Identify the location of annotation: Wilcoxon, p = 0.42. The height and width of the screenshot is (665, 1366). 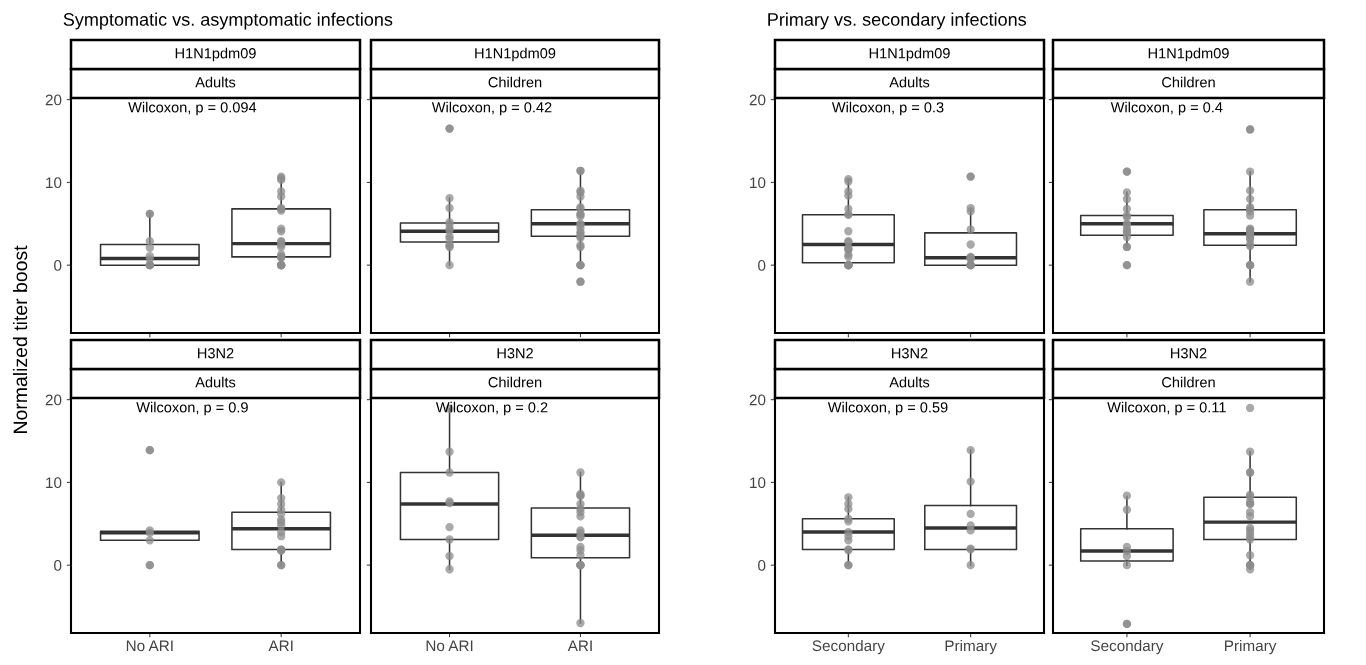
(491, 108).